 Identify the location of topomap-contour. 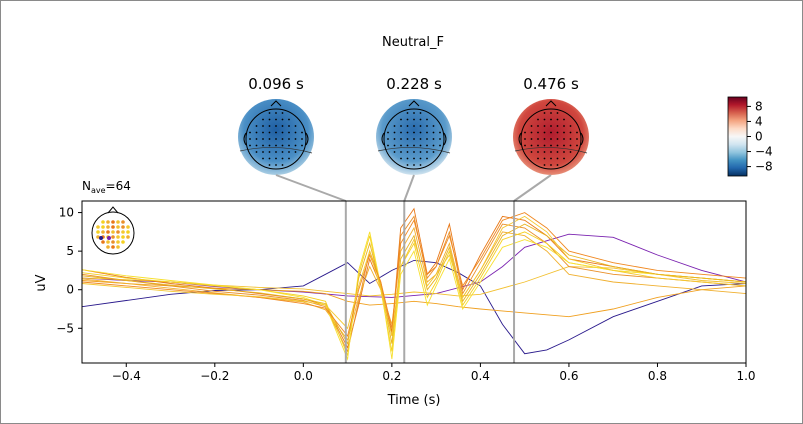
(276, 150).